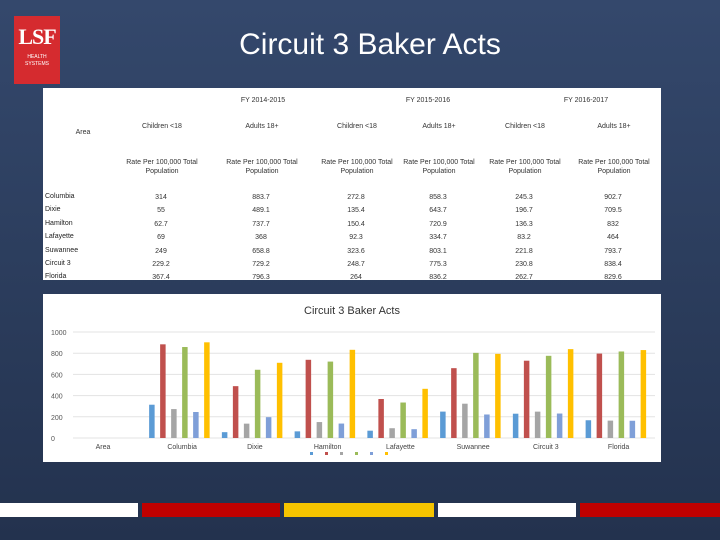  I want to click on logo-mark: LSF, so click(37, 36).